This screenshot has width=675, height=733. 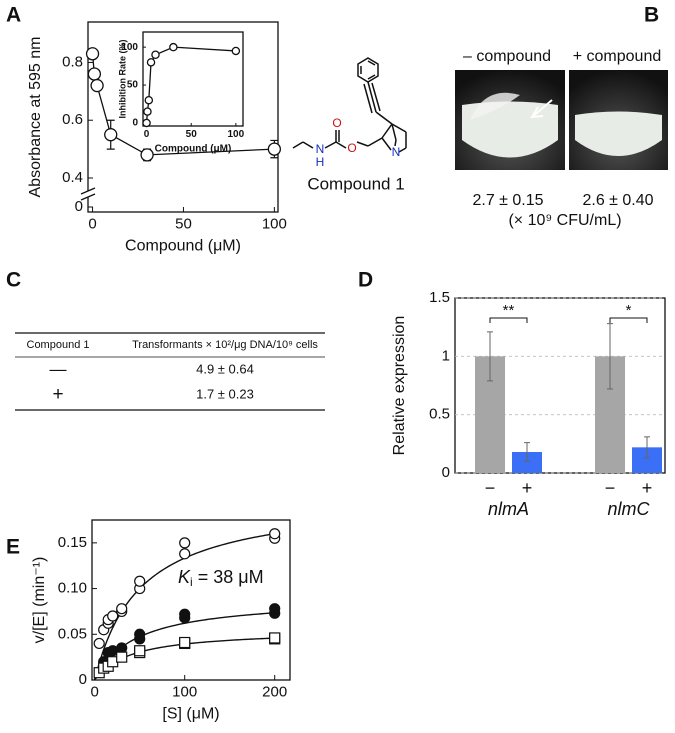 What do you see at coordinates (225, 393) in the screenshot?
I see `table-cell: 1.7 ± 0.23` at bounding box center [225, 393].